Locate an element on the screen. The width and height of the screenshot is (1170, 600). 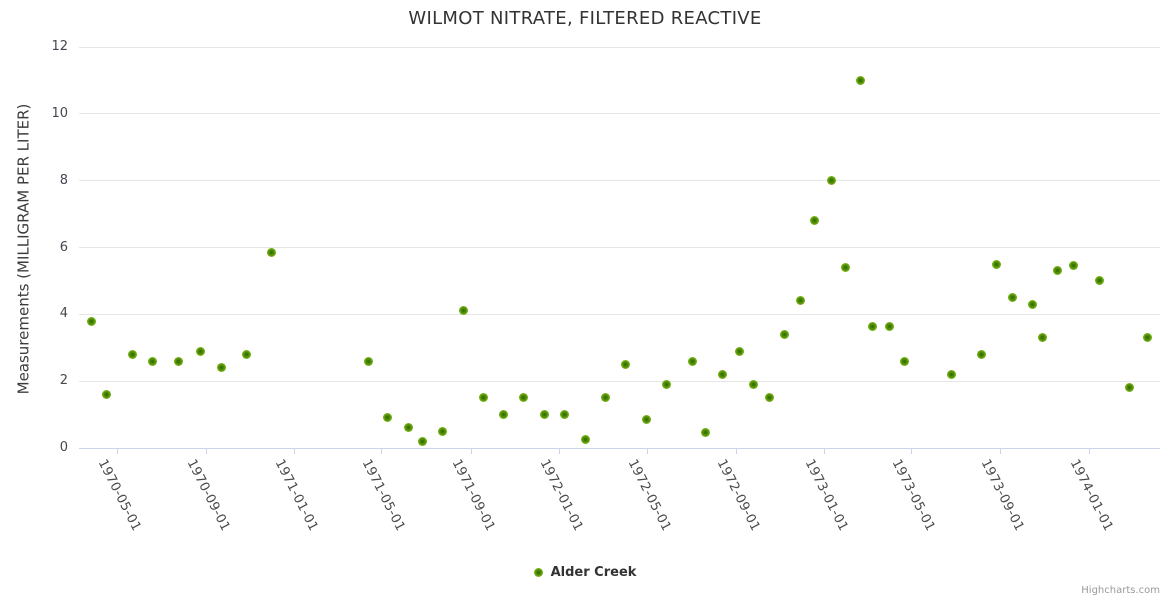
x-axis-tick-label: 1971-09-01 is located at coordinates (473, 495).